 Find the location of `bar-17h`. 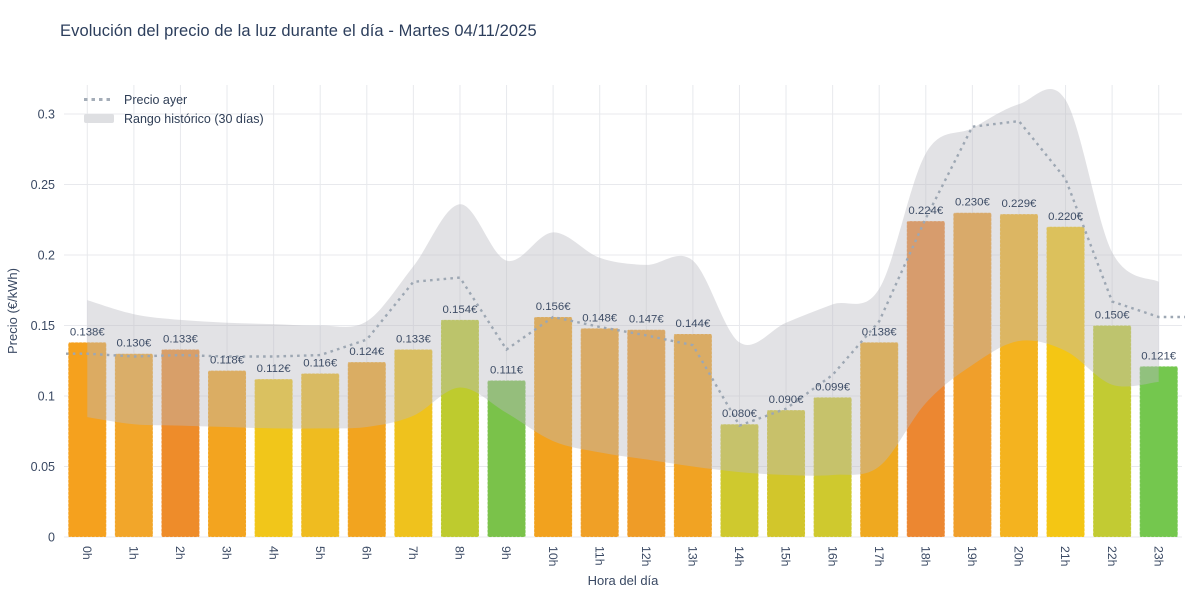

bar-17h is located at coordinates (879, 439).